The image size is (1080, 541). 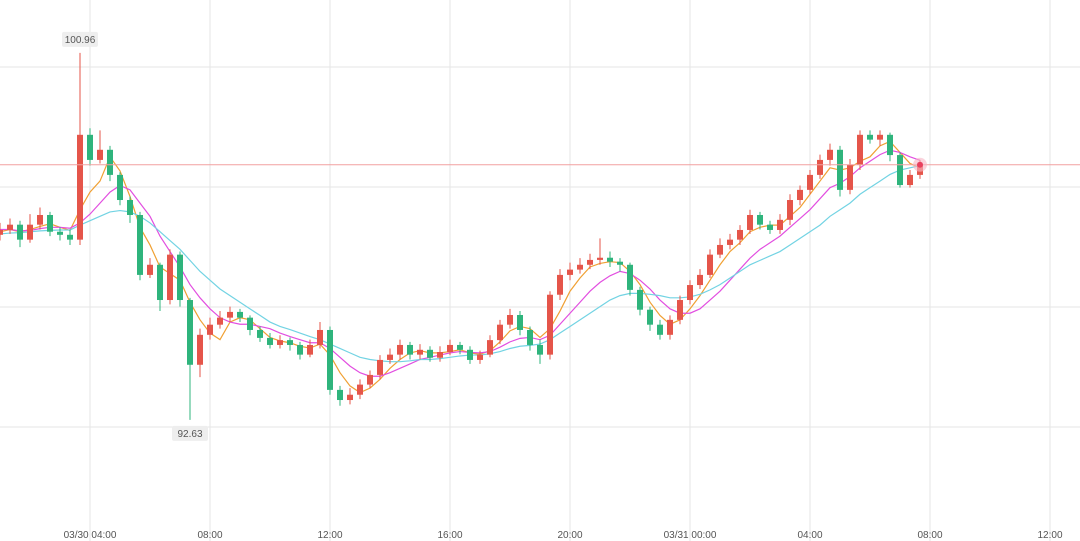 What do you see at coordinates (90, 535) in the screenshot?
I see `x-tick-label: 03/30 04:00` at bounding box center [90, 535].